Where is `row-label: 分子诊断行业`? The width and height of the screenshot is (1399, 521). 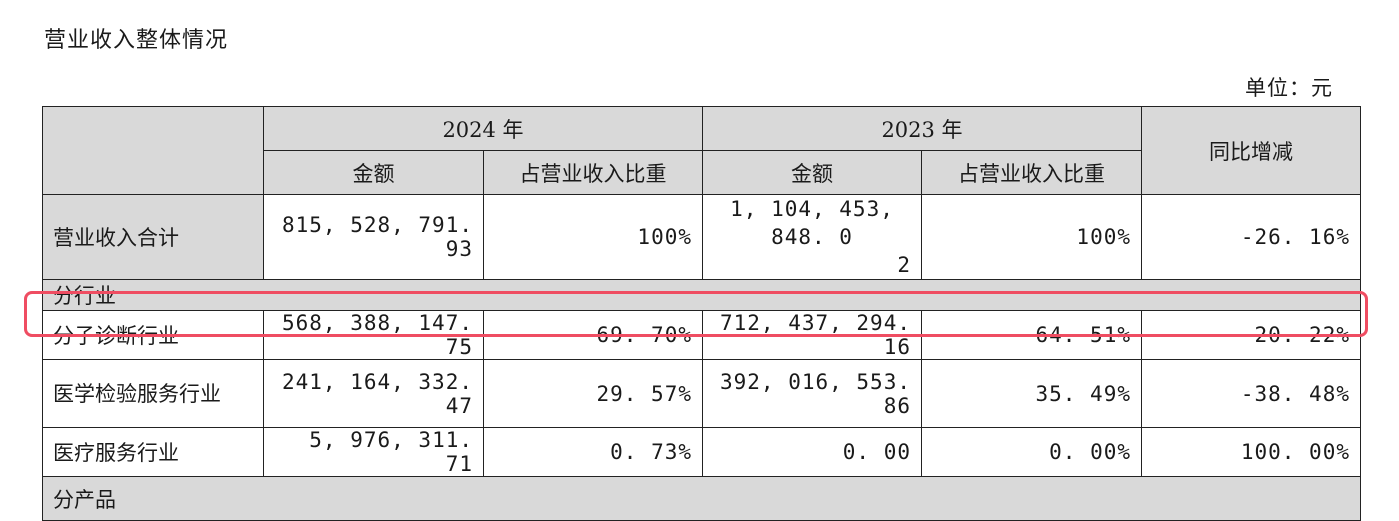
row-label: 分子诊断行业 is located at coordinates (153, 335).